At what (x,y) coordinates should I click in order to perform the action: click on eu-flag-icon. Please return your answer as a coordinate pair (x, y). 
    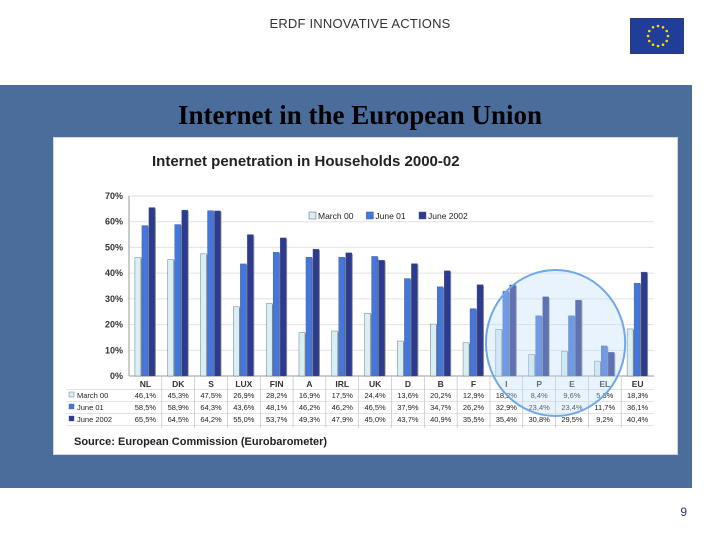
    Looking at the image, I should click on (657, 36).